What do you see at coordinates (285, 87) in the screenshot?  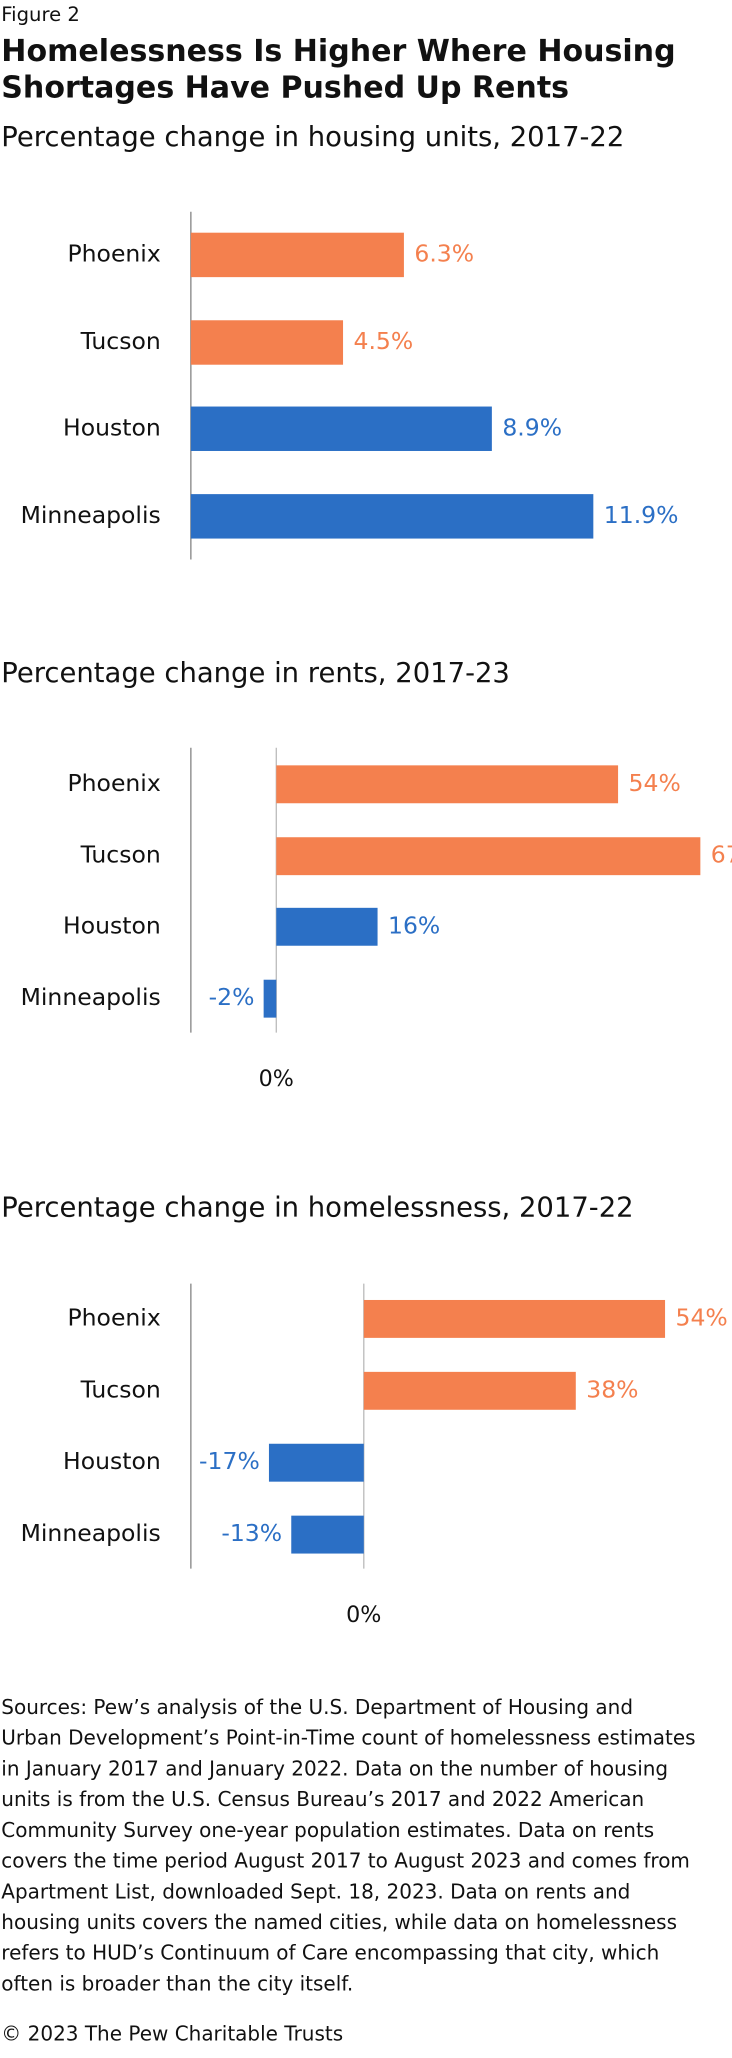 I see `title: Shortages Have Pushed Up Rents` at bounding box center [285, 87].